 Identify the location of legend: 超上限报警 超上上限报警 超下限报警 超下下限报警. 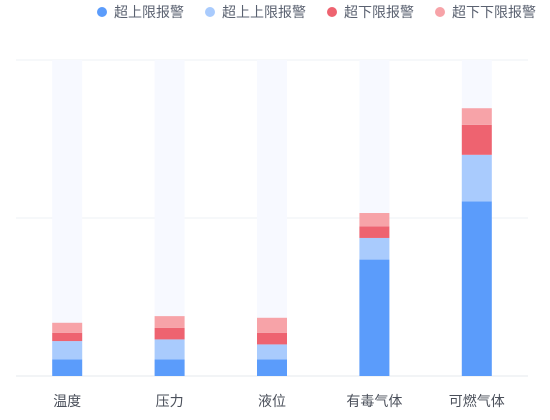
(316, 13).